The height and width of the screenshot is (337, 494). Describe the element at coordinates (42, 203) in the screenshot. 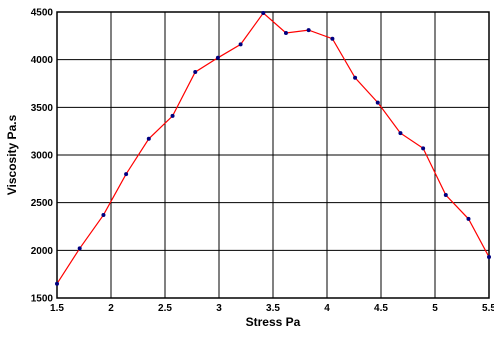

I see `y-tick-label: 2500` at that location.